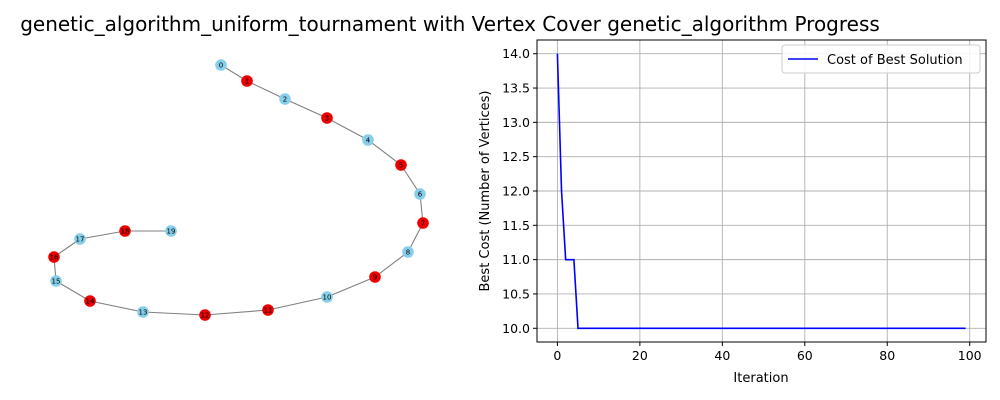 The width and height of the screenshot is (1000, 400). I want to click on graph-node-11: 11, so click(268, 310).